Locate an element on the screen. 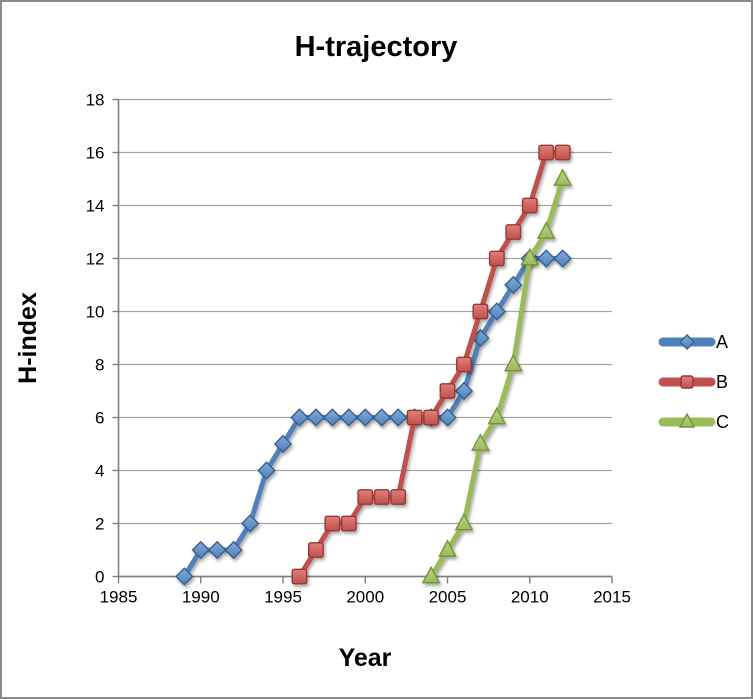  legend-marker-square-icon is located at coordinates (687, 382).